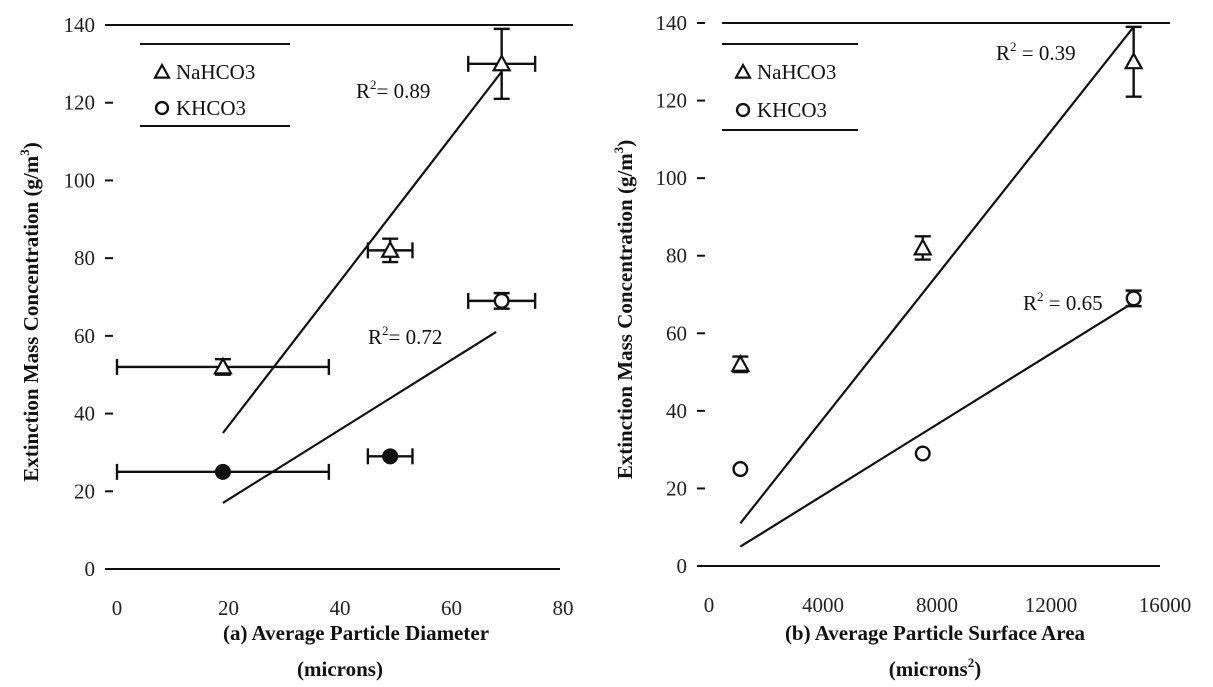  I want to click on r-squared-label: R2 = 0.65, so click(1063, 302).